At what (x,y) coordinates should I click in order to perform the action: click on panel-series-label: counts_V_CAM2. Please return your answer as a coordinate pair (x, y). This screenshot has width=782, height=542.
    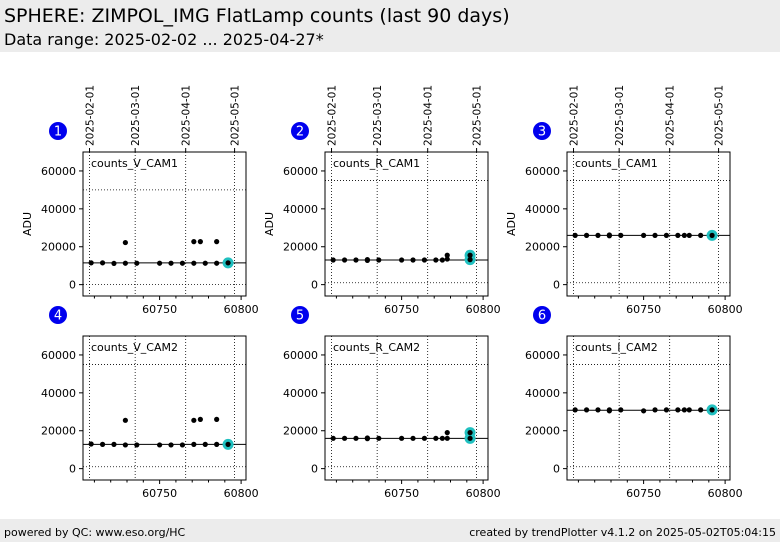
    Looking at the image, I should click on (134, 347).